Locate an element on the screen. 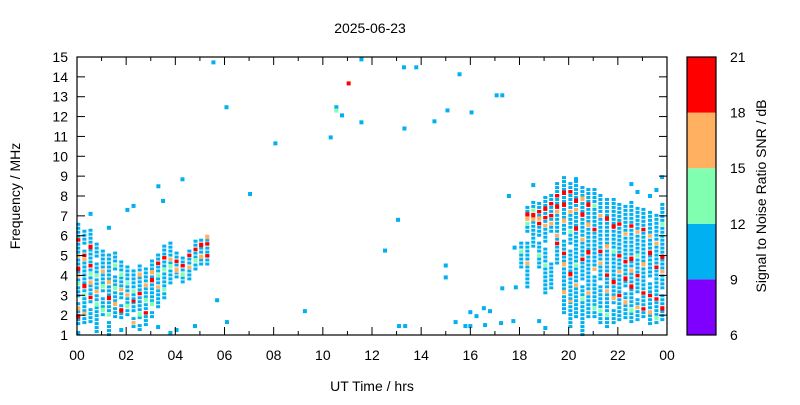  colorbar-tick-label: 15 is located at coordinates (738, 168).